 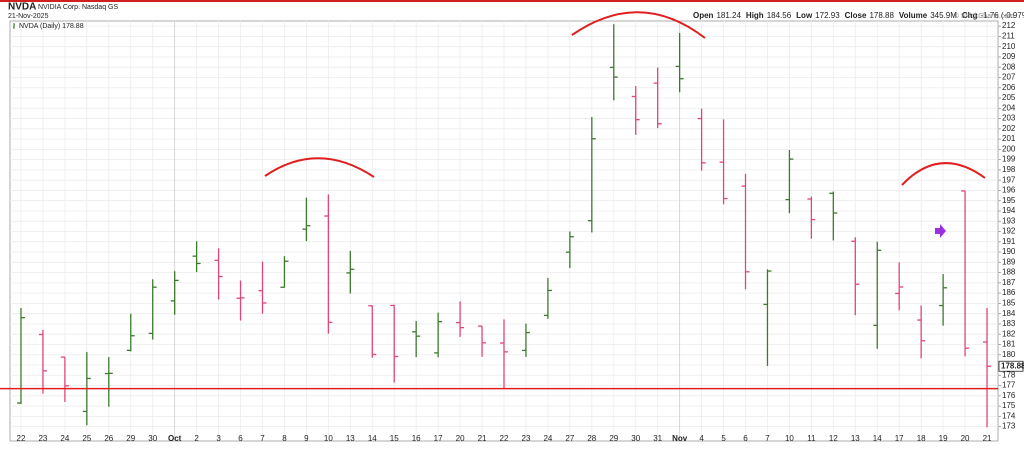 I want to click on y-tick-label: 209, so click(x=1009, y=56).